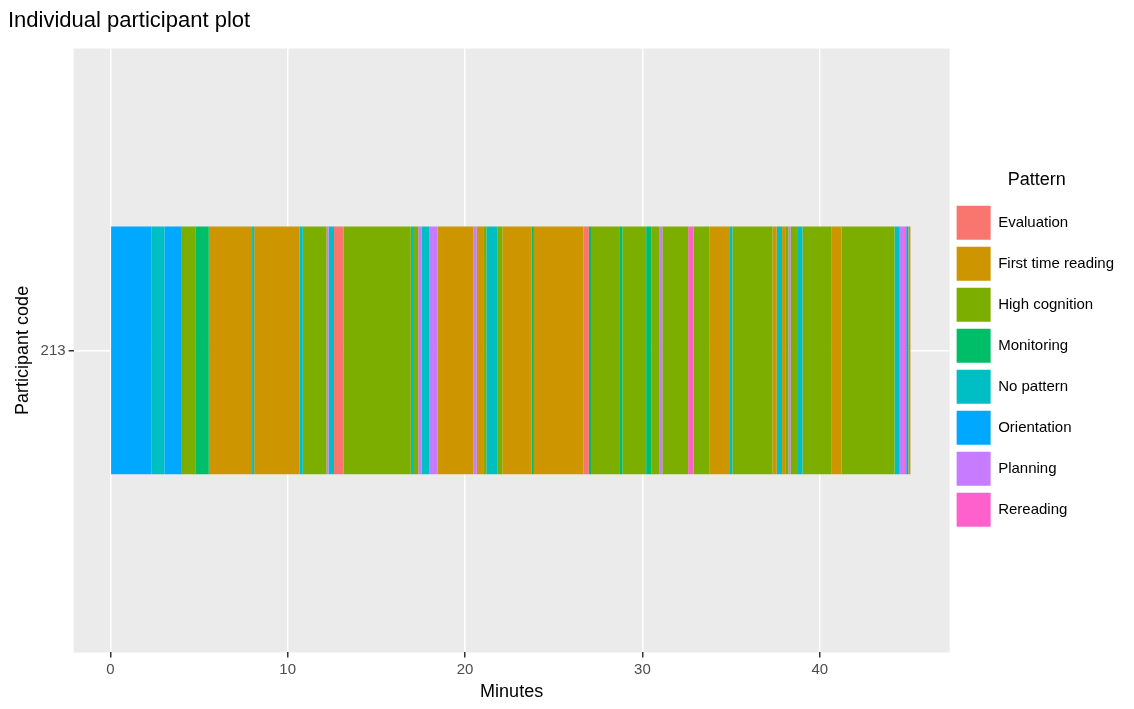 The image size is (1134, 709). Describe the element at coordinates (512, 691) in the screenshot. I see `x-axis-title: Minutes` at that location.